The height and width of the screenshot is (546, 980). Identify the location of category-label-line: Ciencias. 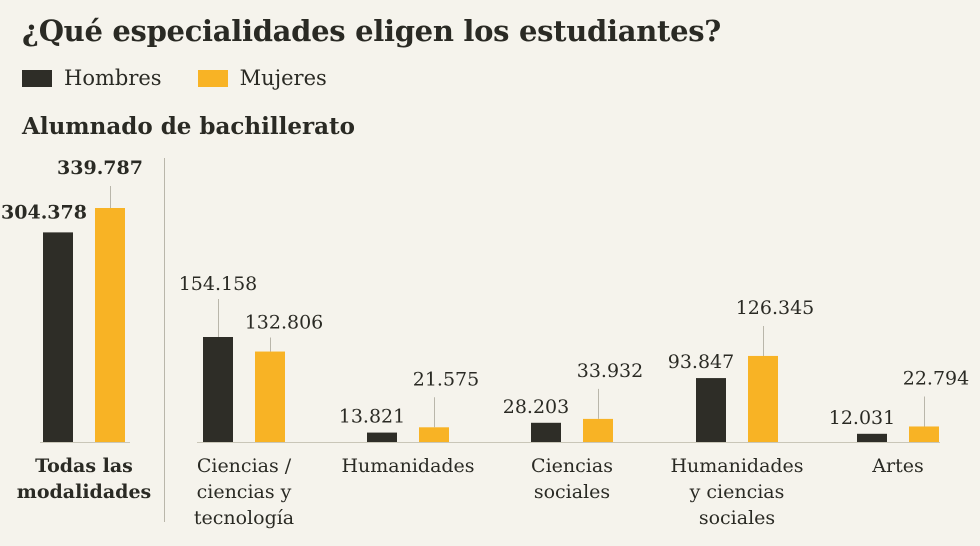
(572, 466).